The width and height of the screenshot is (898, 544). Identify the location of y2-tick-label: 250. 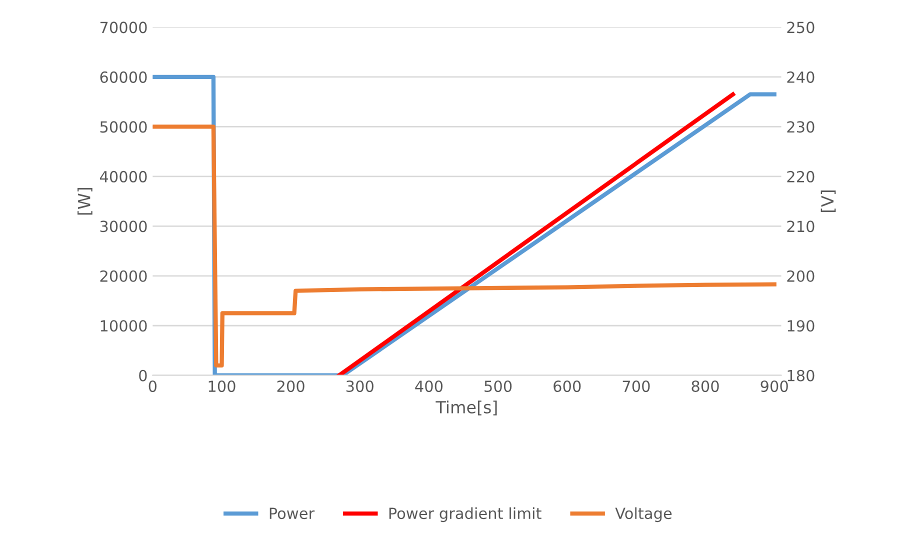
(800, 28).